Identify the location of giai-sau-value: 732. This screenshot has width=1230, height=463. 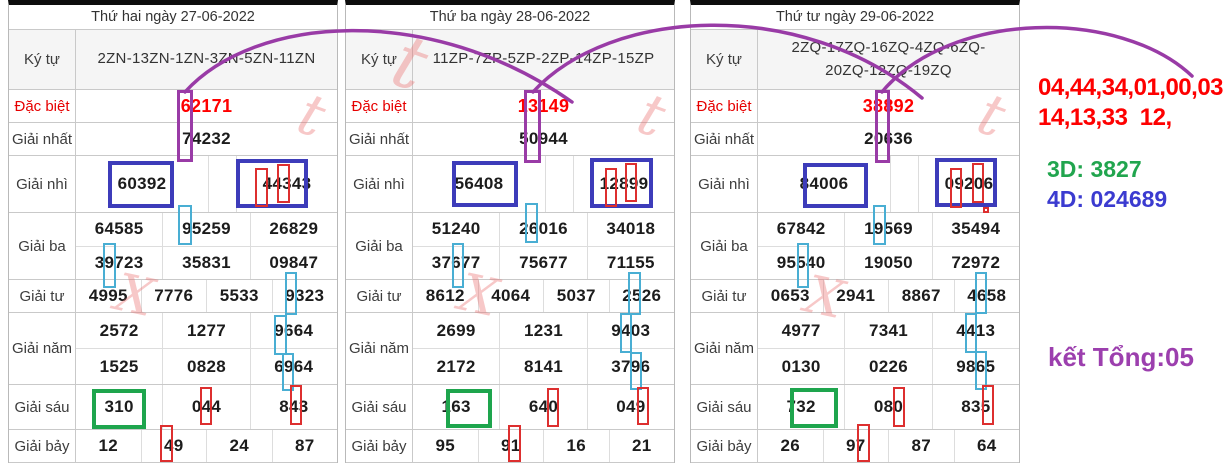
(801, 406).